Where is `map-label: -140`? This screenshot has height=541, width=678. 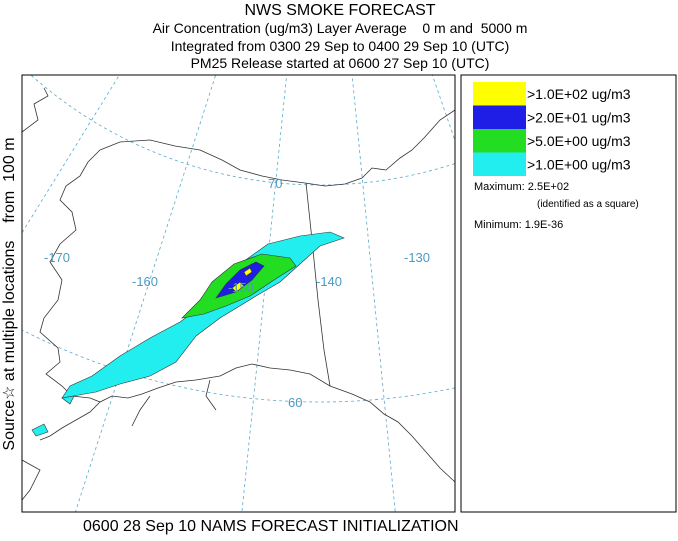 map-label: -140 is located at coordinates (329, 281).